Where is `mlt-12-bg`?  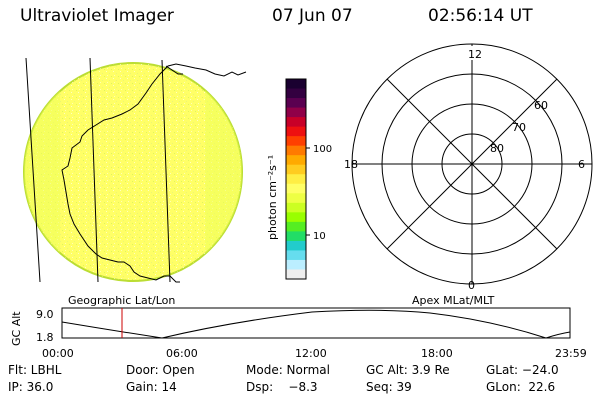 mlt-12-bg is located at coordinates (477, 53).